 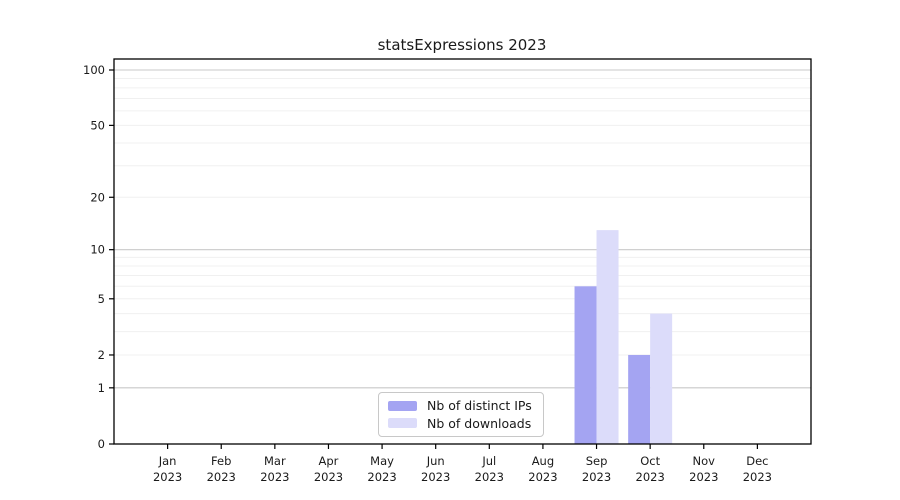 I want to click on bar-downloads-sep, so click(x=607, y=337).